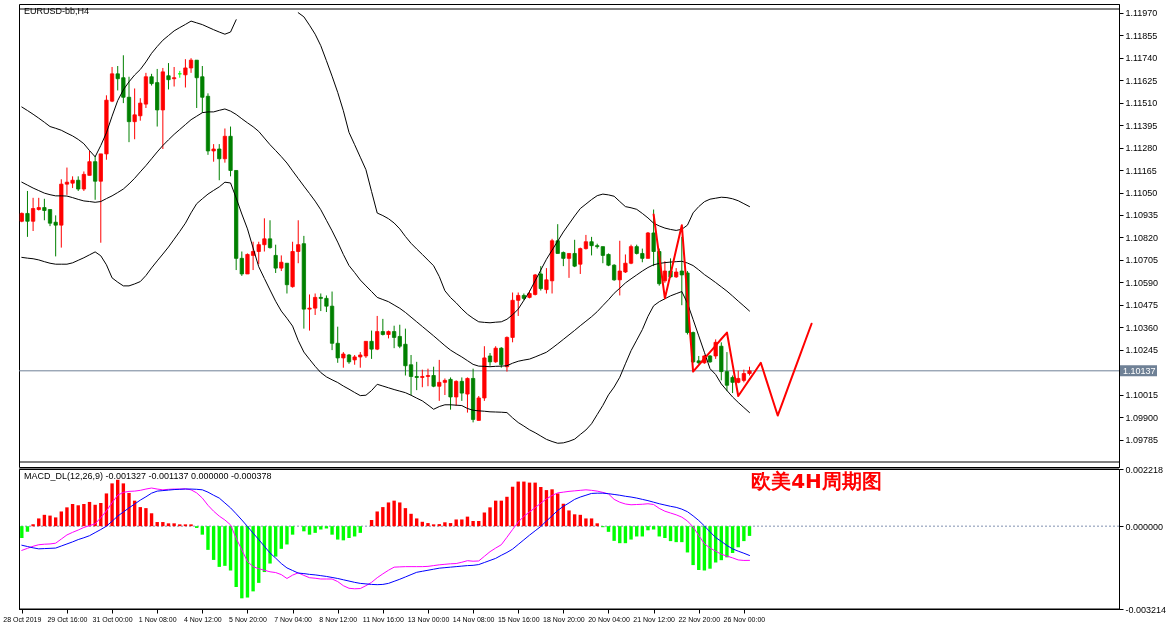 The image size is (1170, 628). I want to click on y-tick-label: 0.002218, so click(1144, 469).